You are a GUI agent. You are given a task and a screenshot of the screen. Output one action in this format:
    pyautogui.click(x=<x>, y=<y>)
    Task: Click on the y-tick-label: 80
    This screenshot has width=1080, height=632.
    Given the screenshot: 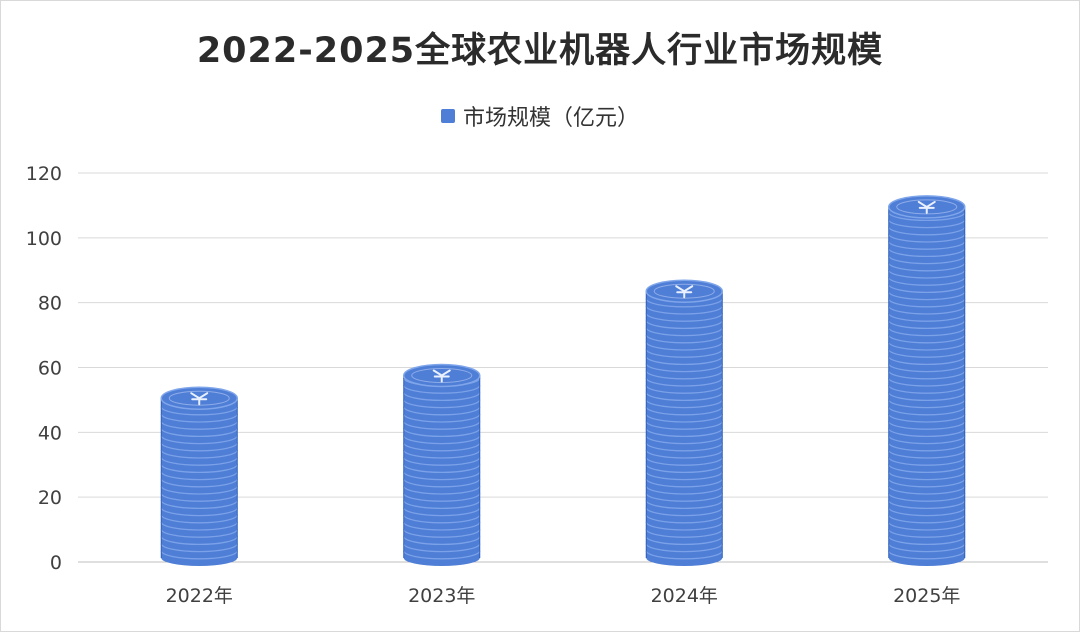 What is the action you would take?
    pyautogui.click(x=50, y=304)
    